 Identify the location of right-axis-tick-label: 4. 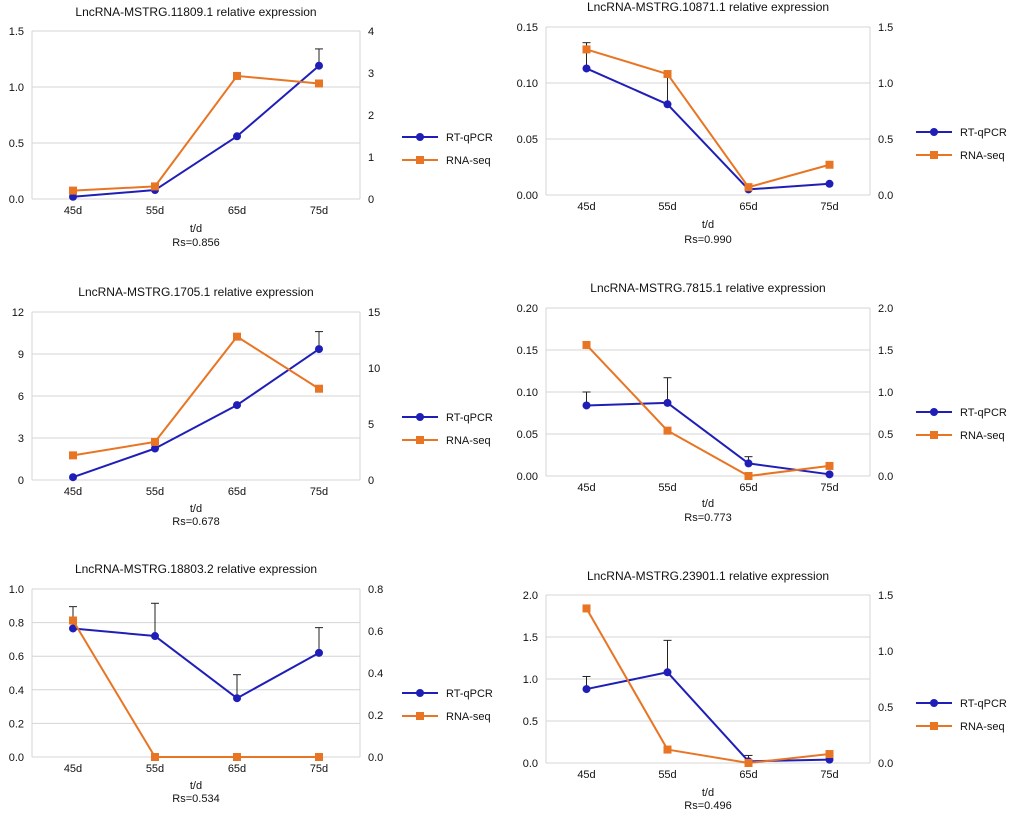
(371, 32).